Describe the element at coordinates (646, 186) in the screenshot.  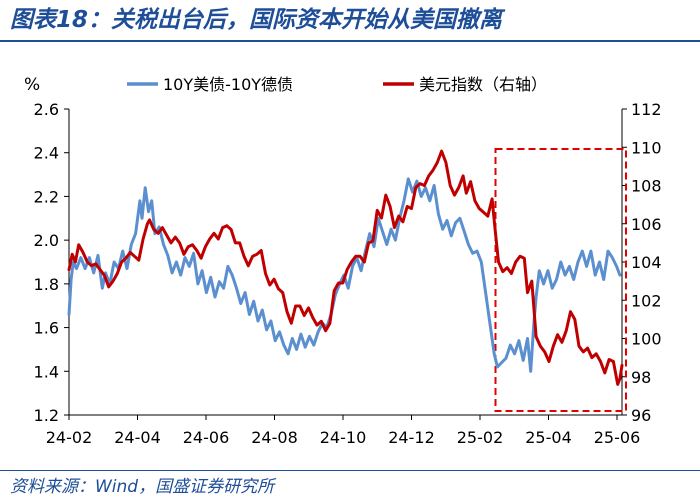
I see `right-axis-tick-label: 108` at that location.